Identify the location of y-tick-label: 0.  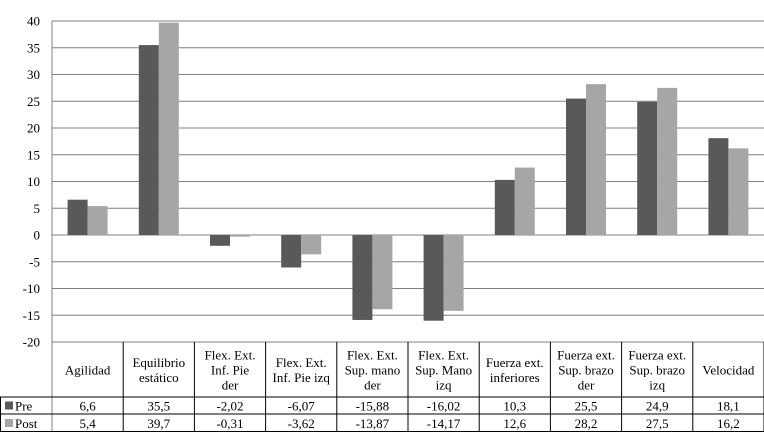
(37, 235).